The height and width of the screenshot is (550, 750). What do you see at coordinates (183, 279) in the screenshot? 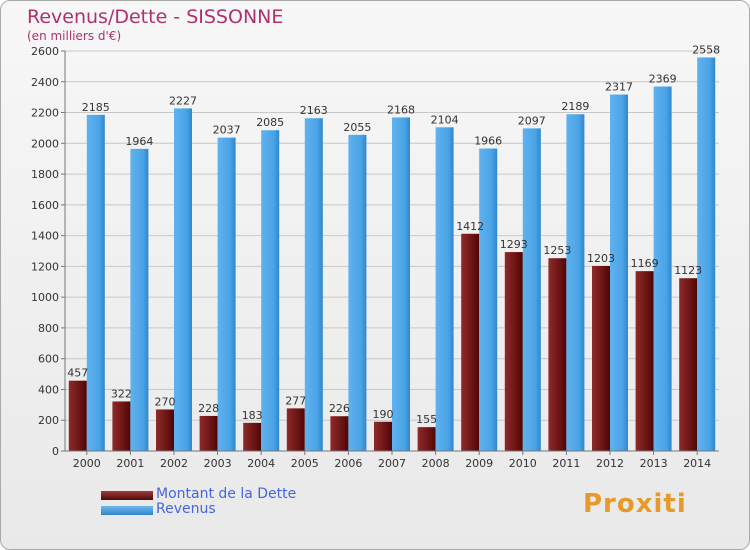
I see `bar-revenus-2002` at bounding box center [183, 279].